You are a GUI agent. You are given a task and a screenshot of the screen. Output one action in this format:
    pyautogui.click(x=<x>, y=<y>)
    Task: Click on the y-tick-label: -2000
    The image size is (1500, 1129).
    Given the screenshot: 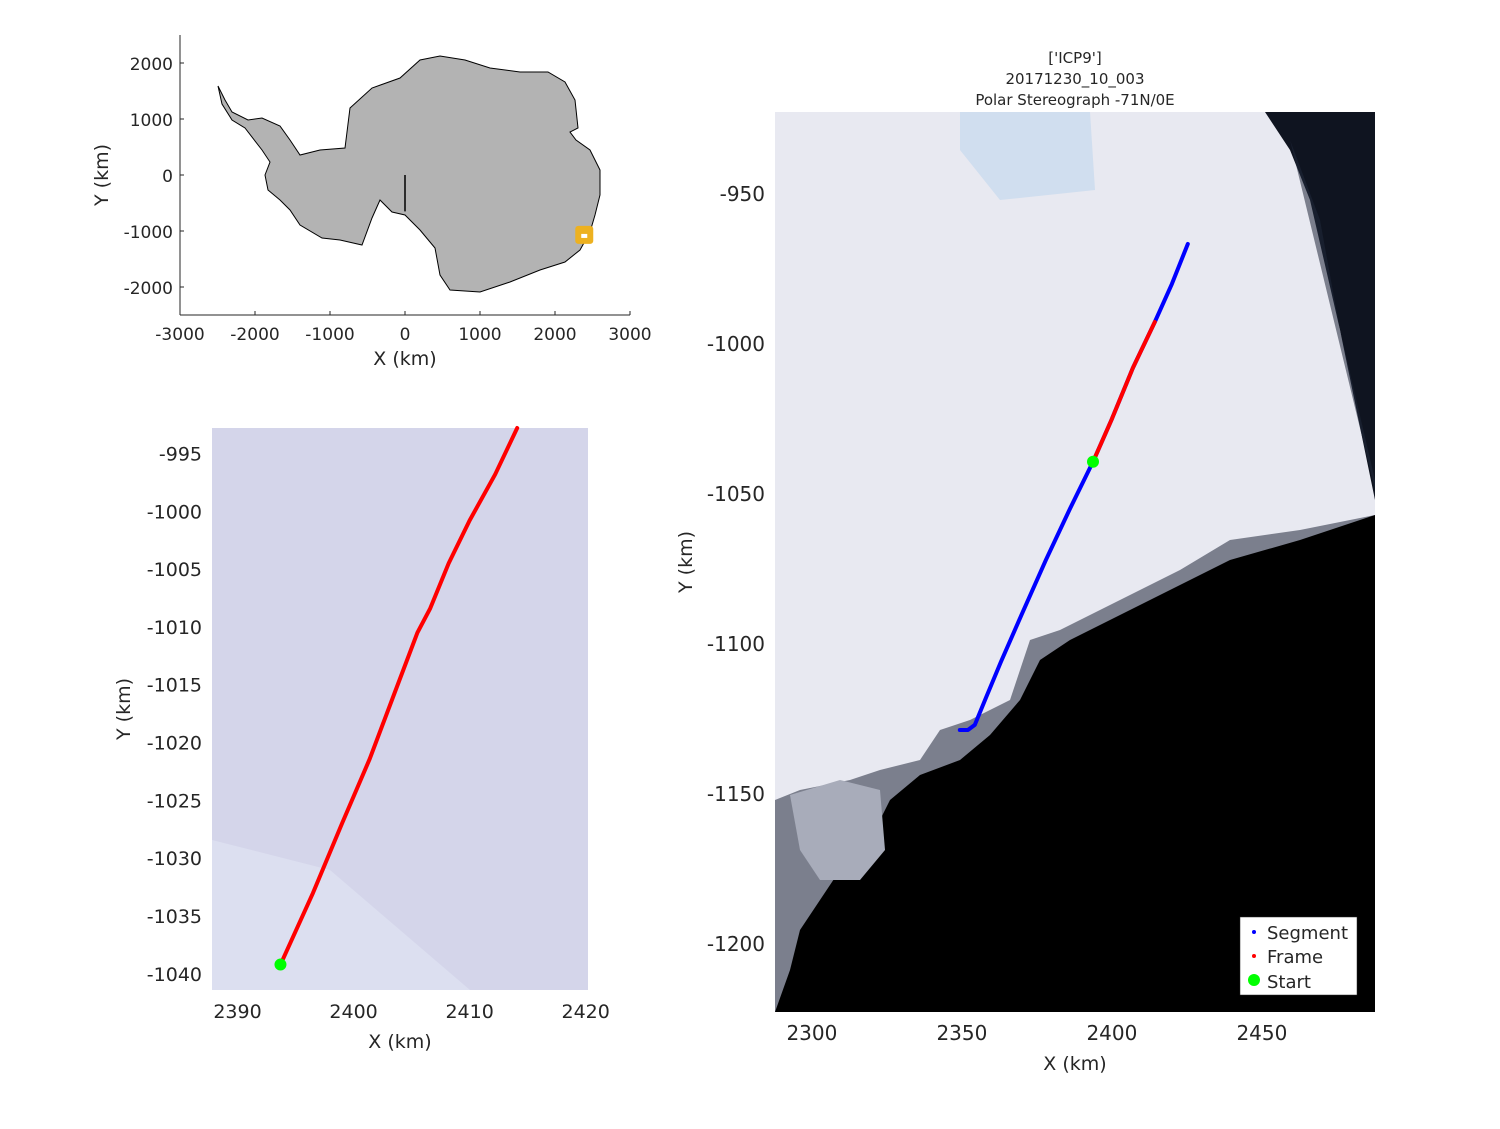 What is the action you would take?
    pyautogui.click(x=148, y=289)
    